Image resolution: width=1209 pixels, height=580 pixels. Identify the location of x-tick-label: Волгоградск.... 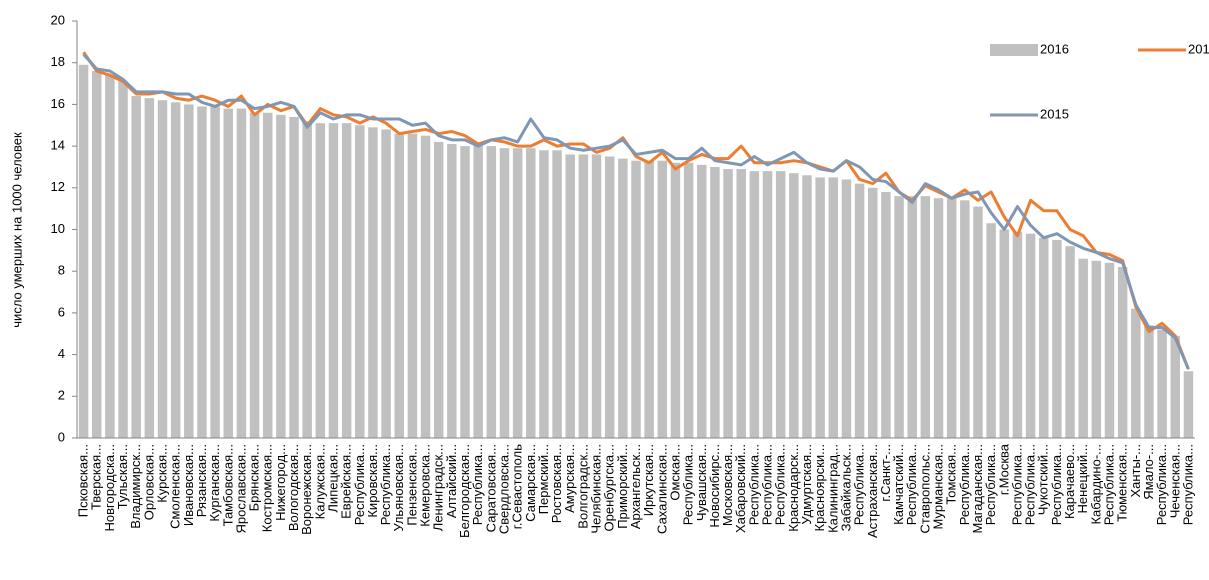
(582, 486).